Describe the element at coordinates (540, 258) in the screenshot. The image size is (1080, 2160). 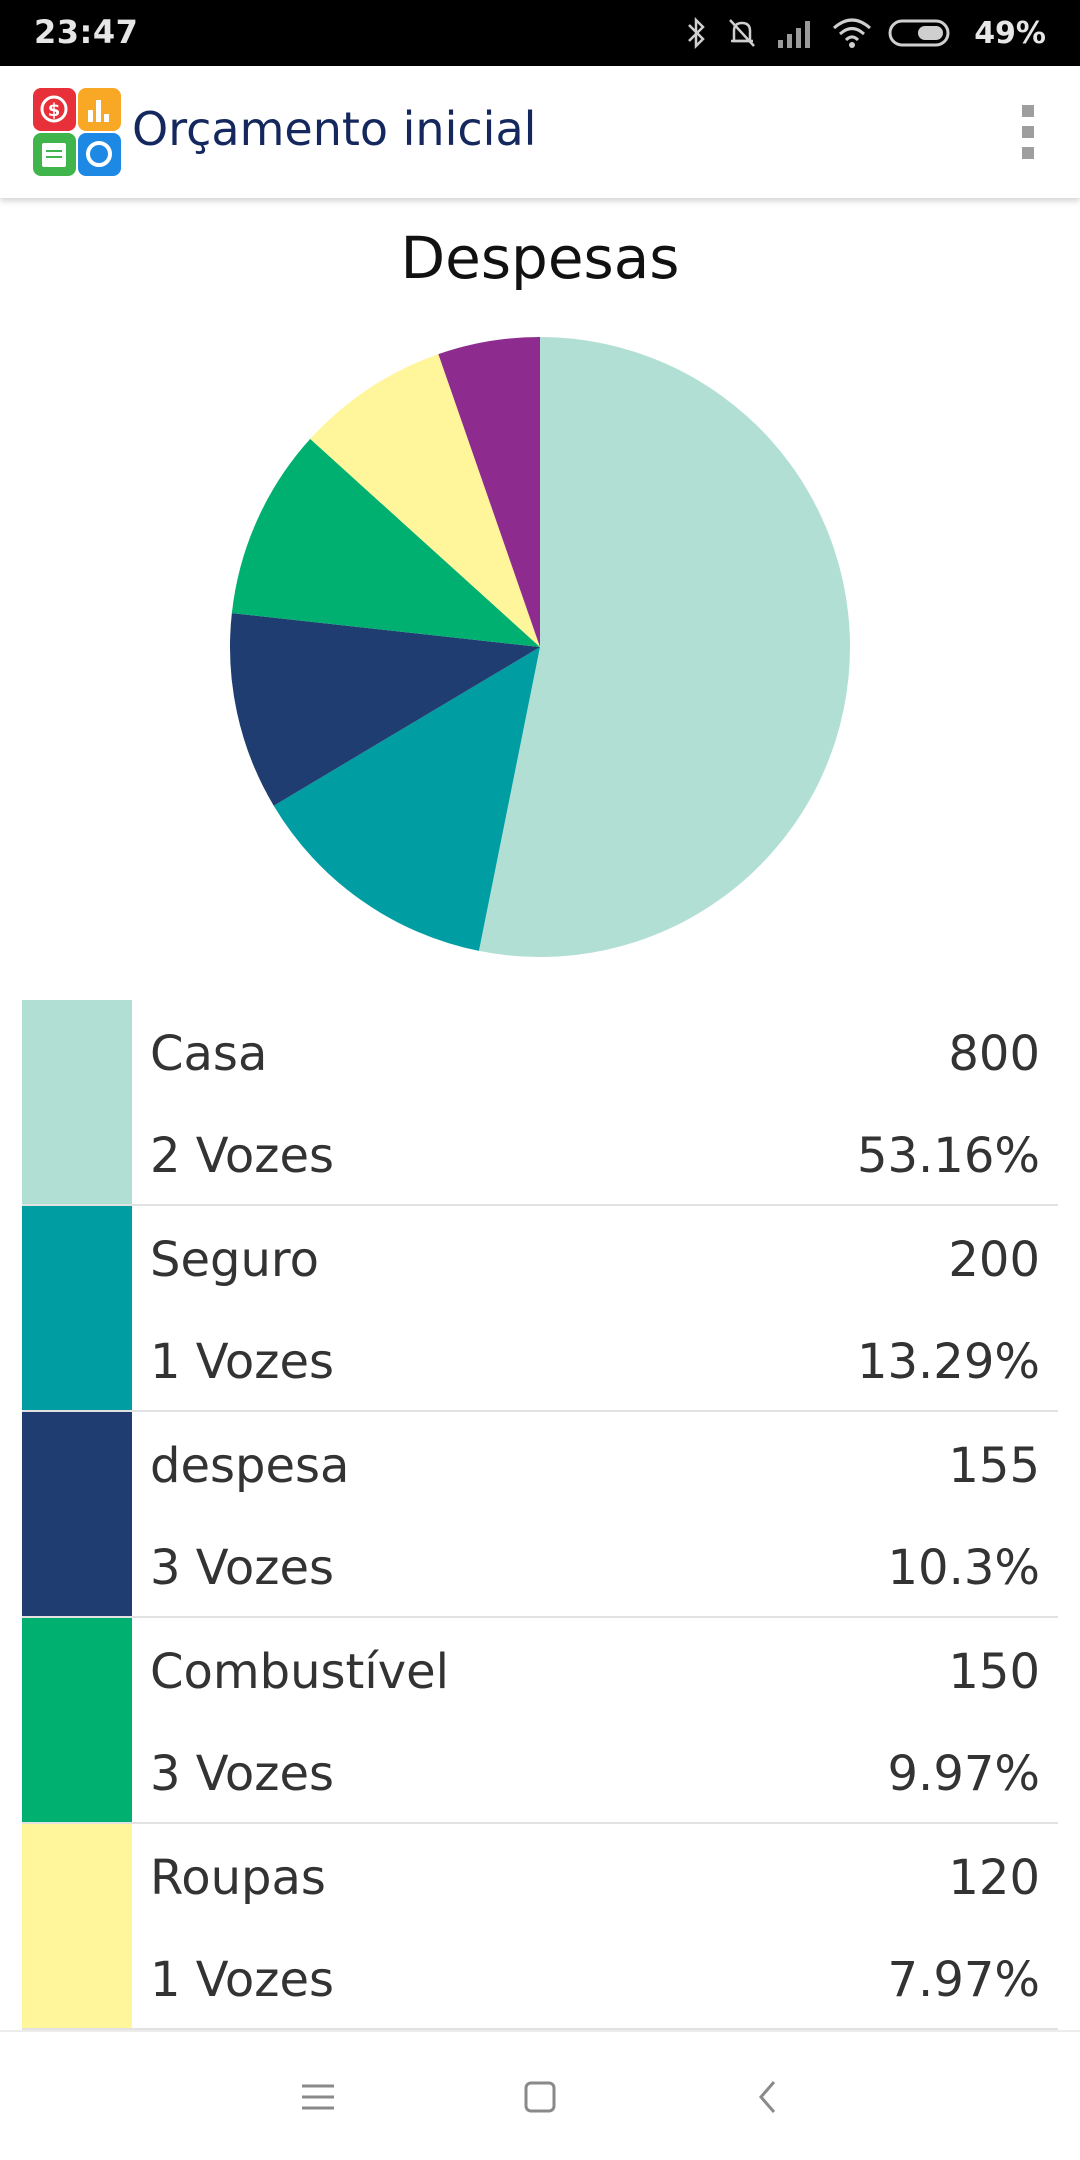
I see `chart-title: Despesas` at that location.